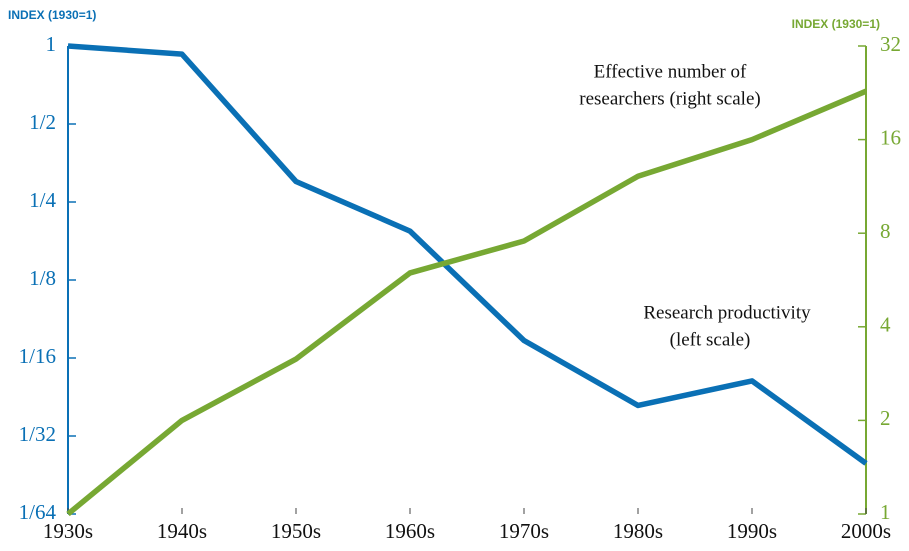 This screenshot has width=909, height=551. Describe the element at coordinates (669, 98) in the screenshot. I see `annotation: researchers (right scale)` at that location.